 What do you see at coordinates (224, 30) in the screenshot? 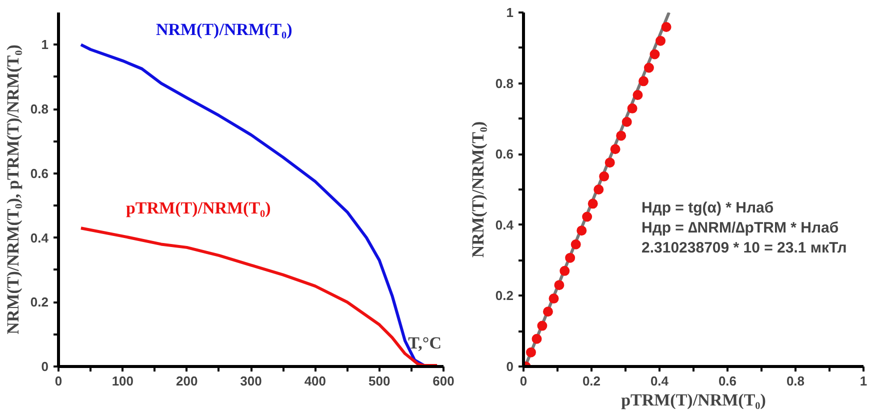
I see `series-label: NRM(T)/NRM(T₀)` at bounding box center [224, 30].